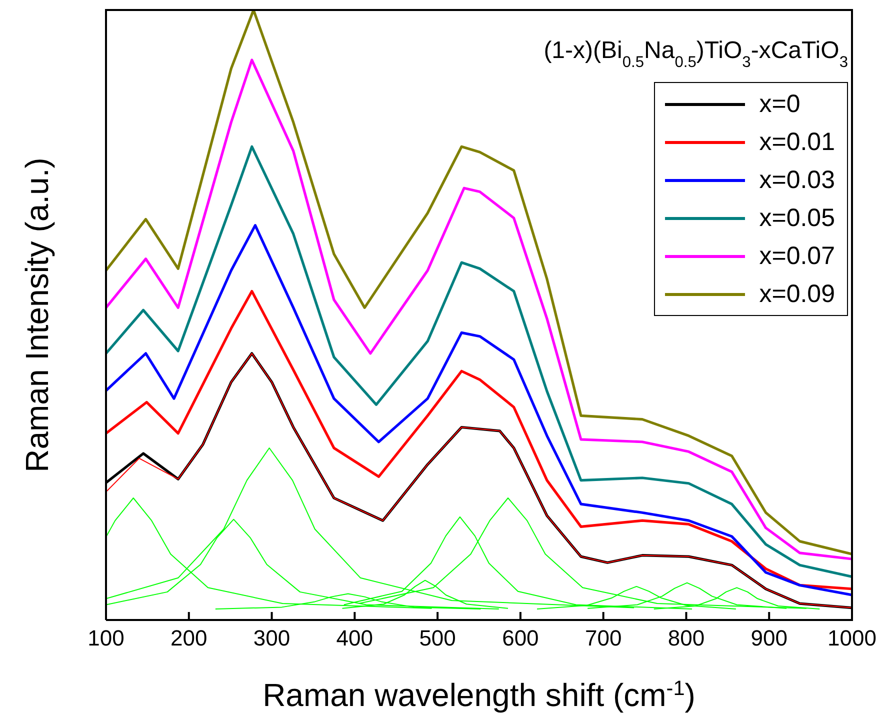 The image size is (891, 728). What do you see at coordinates (603, 638) in the screenshot?
I see `x-tick-label: 700` at bounding box center [603, 638].